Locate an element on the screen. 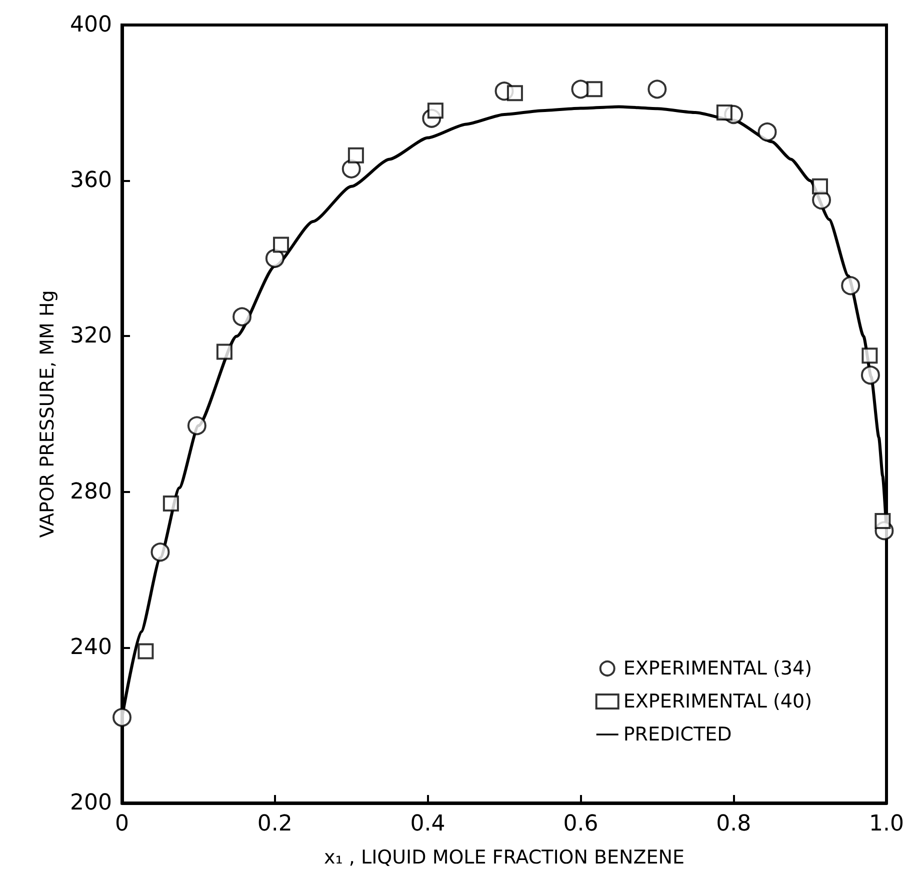 The height and width of the screenshot is (884, 907). legend-label: PREDICTED is located at coordinates (677, 735).